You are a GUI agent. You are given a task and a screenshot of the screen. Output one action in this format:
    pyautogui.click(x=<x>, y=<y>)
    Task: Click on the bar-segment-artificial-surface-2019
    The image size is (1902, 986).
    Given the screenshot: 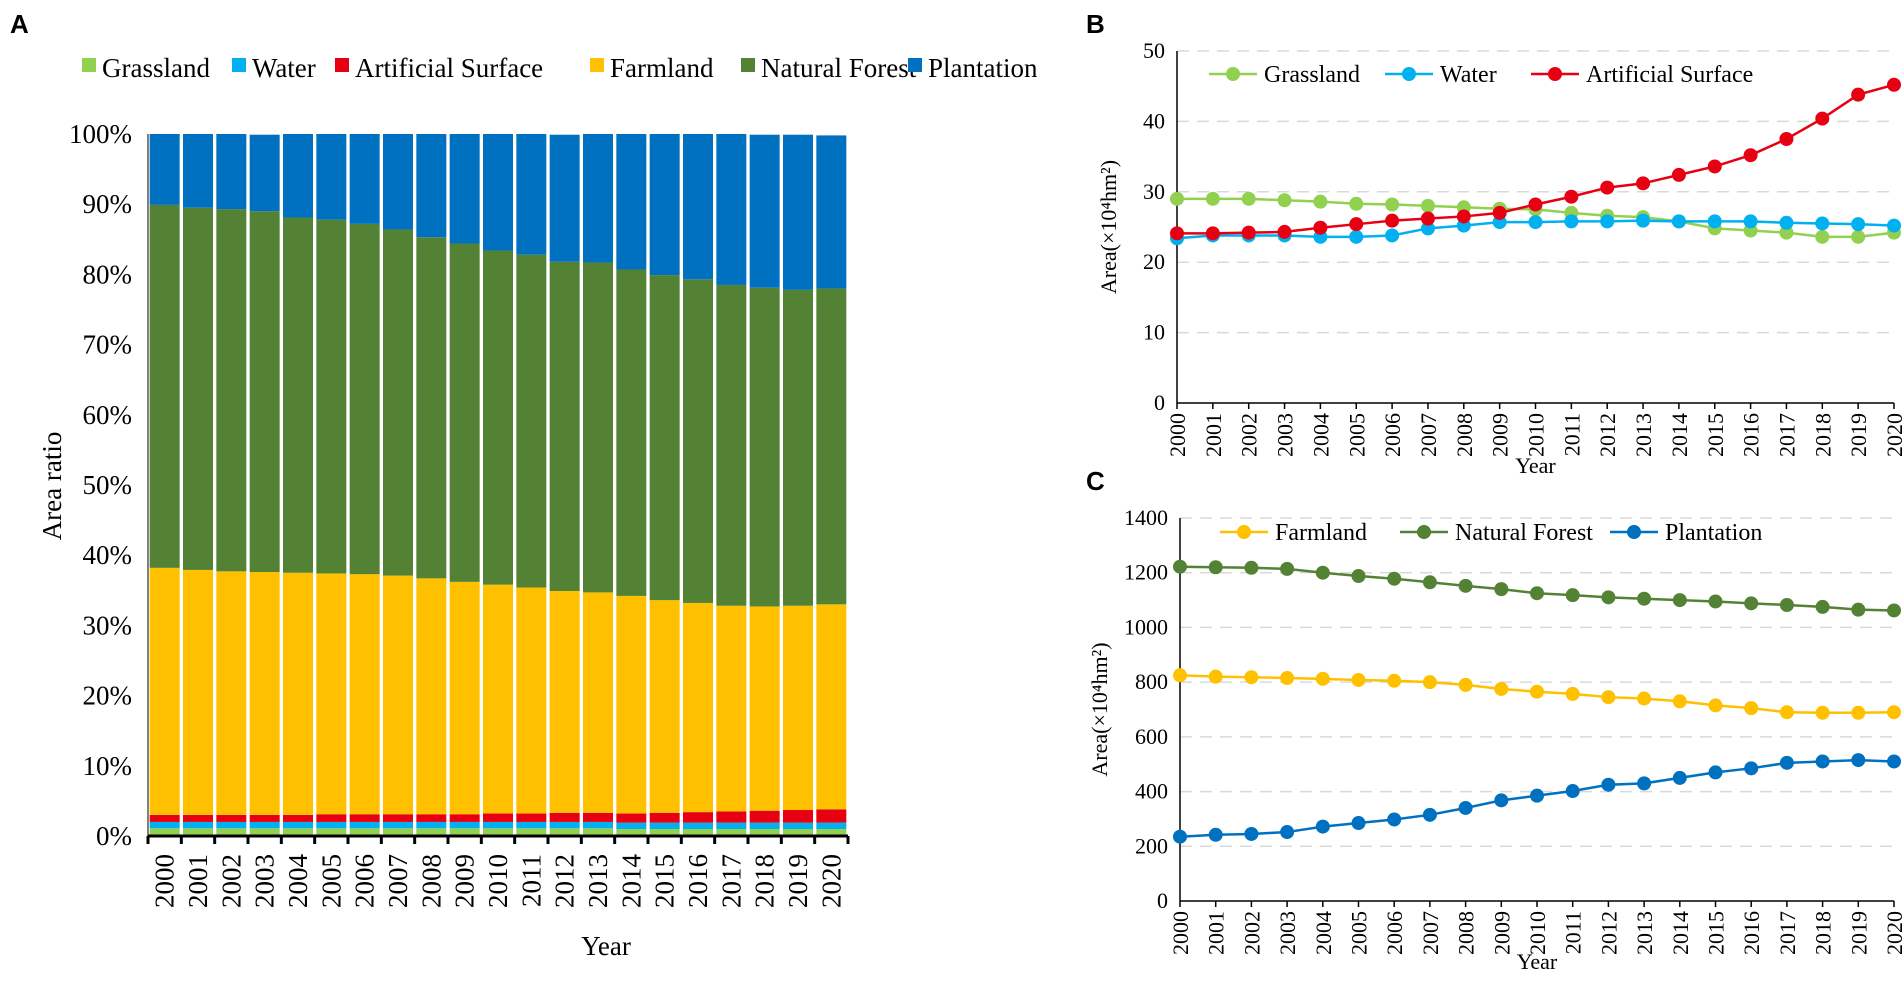 What is the action you would take?
    pyautogui.click(x=798, y=816)
    